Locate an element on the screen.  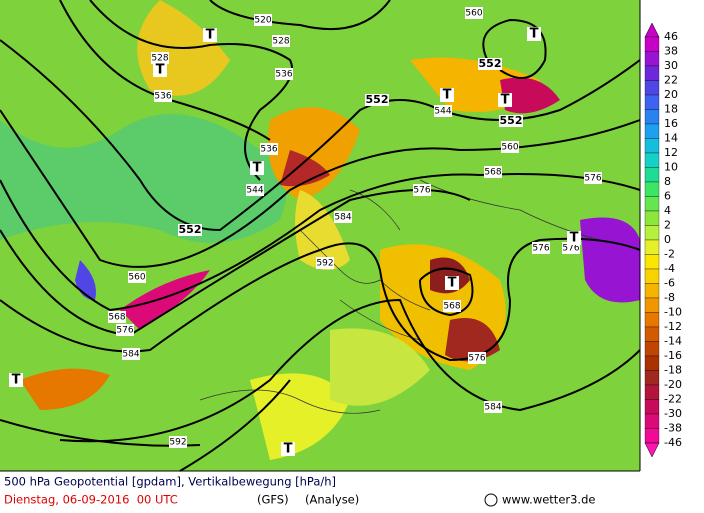
colorbar-arrow is located at coordinates (652, 450).